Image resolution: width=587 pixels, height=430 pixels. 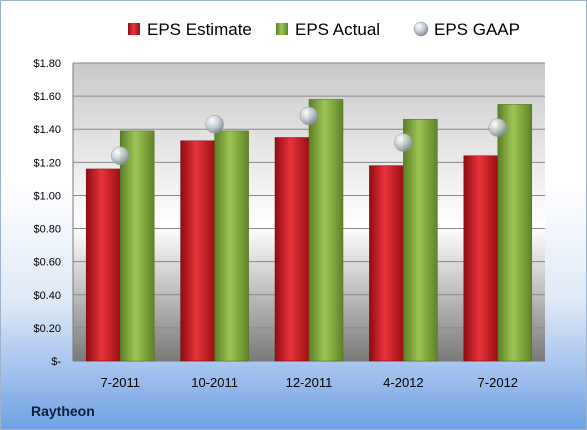 I want to click on y-tick-label: $0.40, so click(x=47, y=296).